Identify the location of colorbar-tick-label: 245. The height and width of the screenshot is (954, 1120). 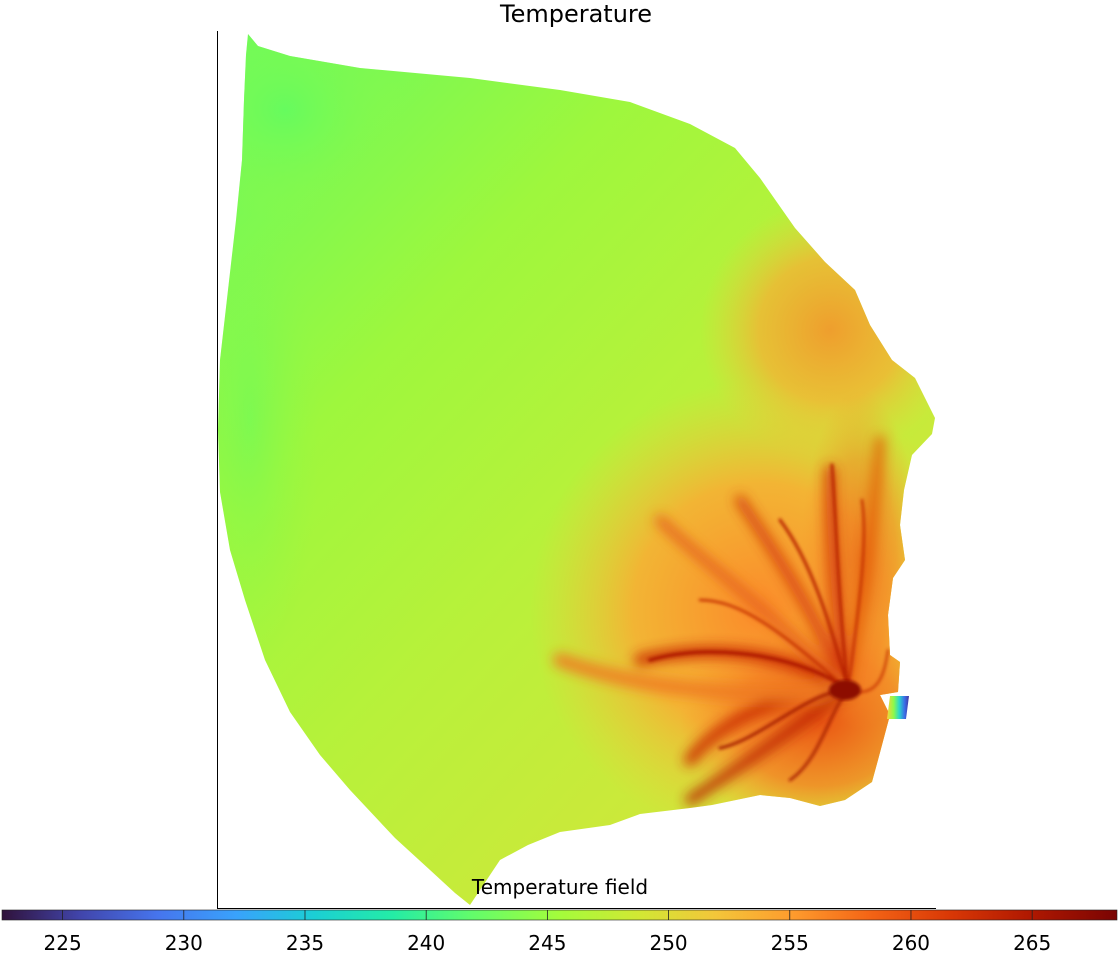
(547, 942).